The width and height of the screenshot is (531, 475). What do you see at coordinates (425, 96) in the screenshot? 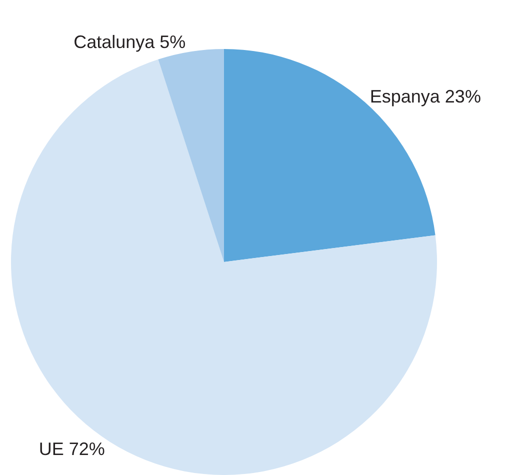
I see `slice-label: Espanya 23%` at bounding box center [425, 96].